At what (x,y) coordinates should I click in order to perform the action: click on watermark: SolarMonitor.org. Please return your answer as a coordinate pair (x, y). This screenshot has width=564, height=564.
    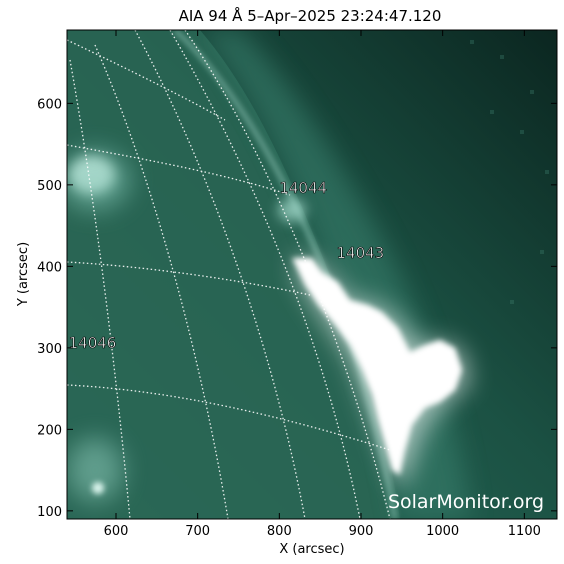
    Looking at the image, I should click on (466, 502).